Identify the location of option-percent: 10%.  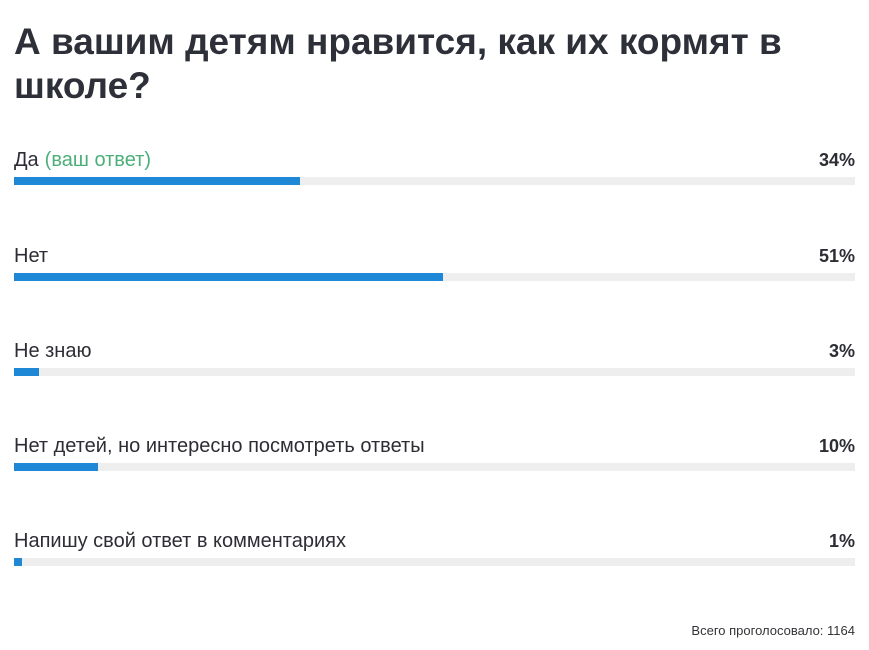
(836, 446).